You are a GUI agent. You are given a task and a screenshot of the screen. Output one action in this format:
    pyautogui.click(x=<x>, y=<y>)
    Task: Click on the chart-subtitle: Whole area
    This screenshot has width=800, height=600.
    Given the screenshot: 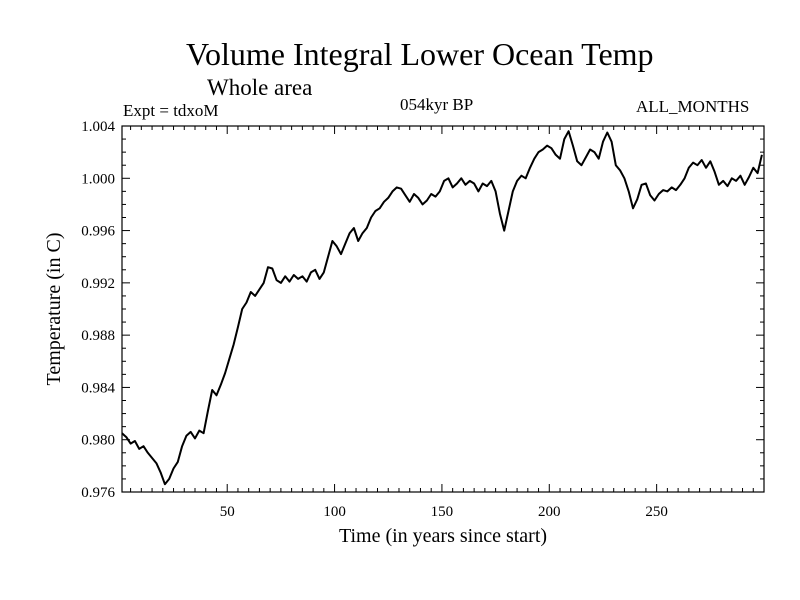 What is the action you would take?
    pyautogui.click(x=260, y=87)
    